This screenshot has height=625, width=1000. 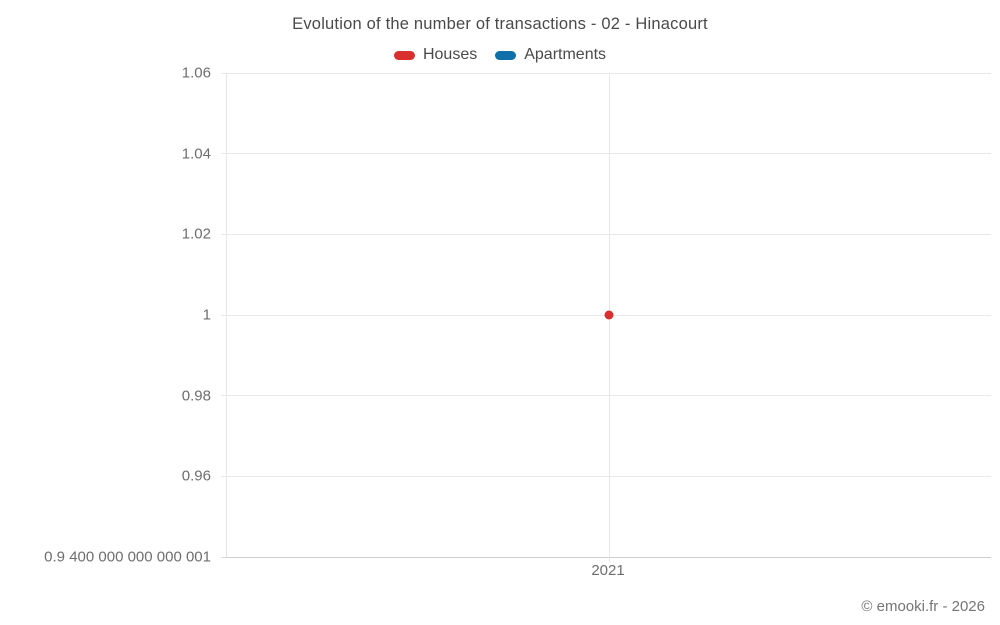 What do you see at coordinates (196, 476) in the screenshot?
I see `y-axis-tick-label: 0.96` at bounding box center [196, 476].